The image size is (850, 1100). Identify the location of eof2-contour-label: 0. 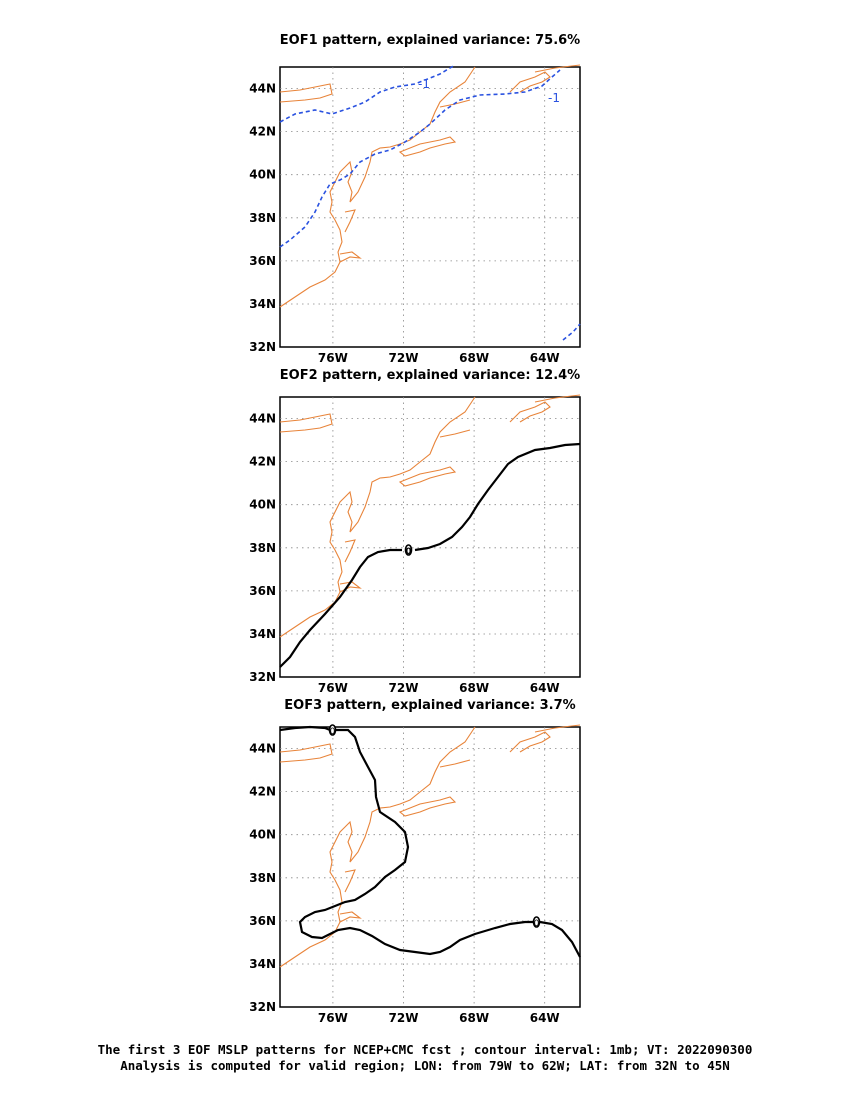
(408, 552).